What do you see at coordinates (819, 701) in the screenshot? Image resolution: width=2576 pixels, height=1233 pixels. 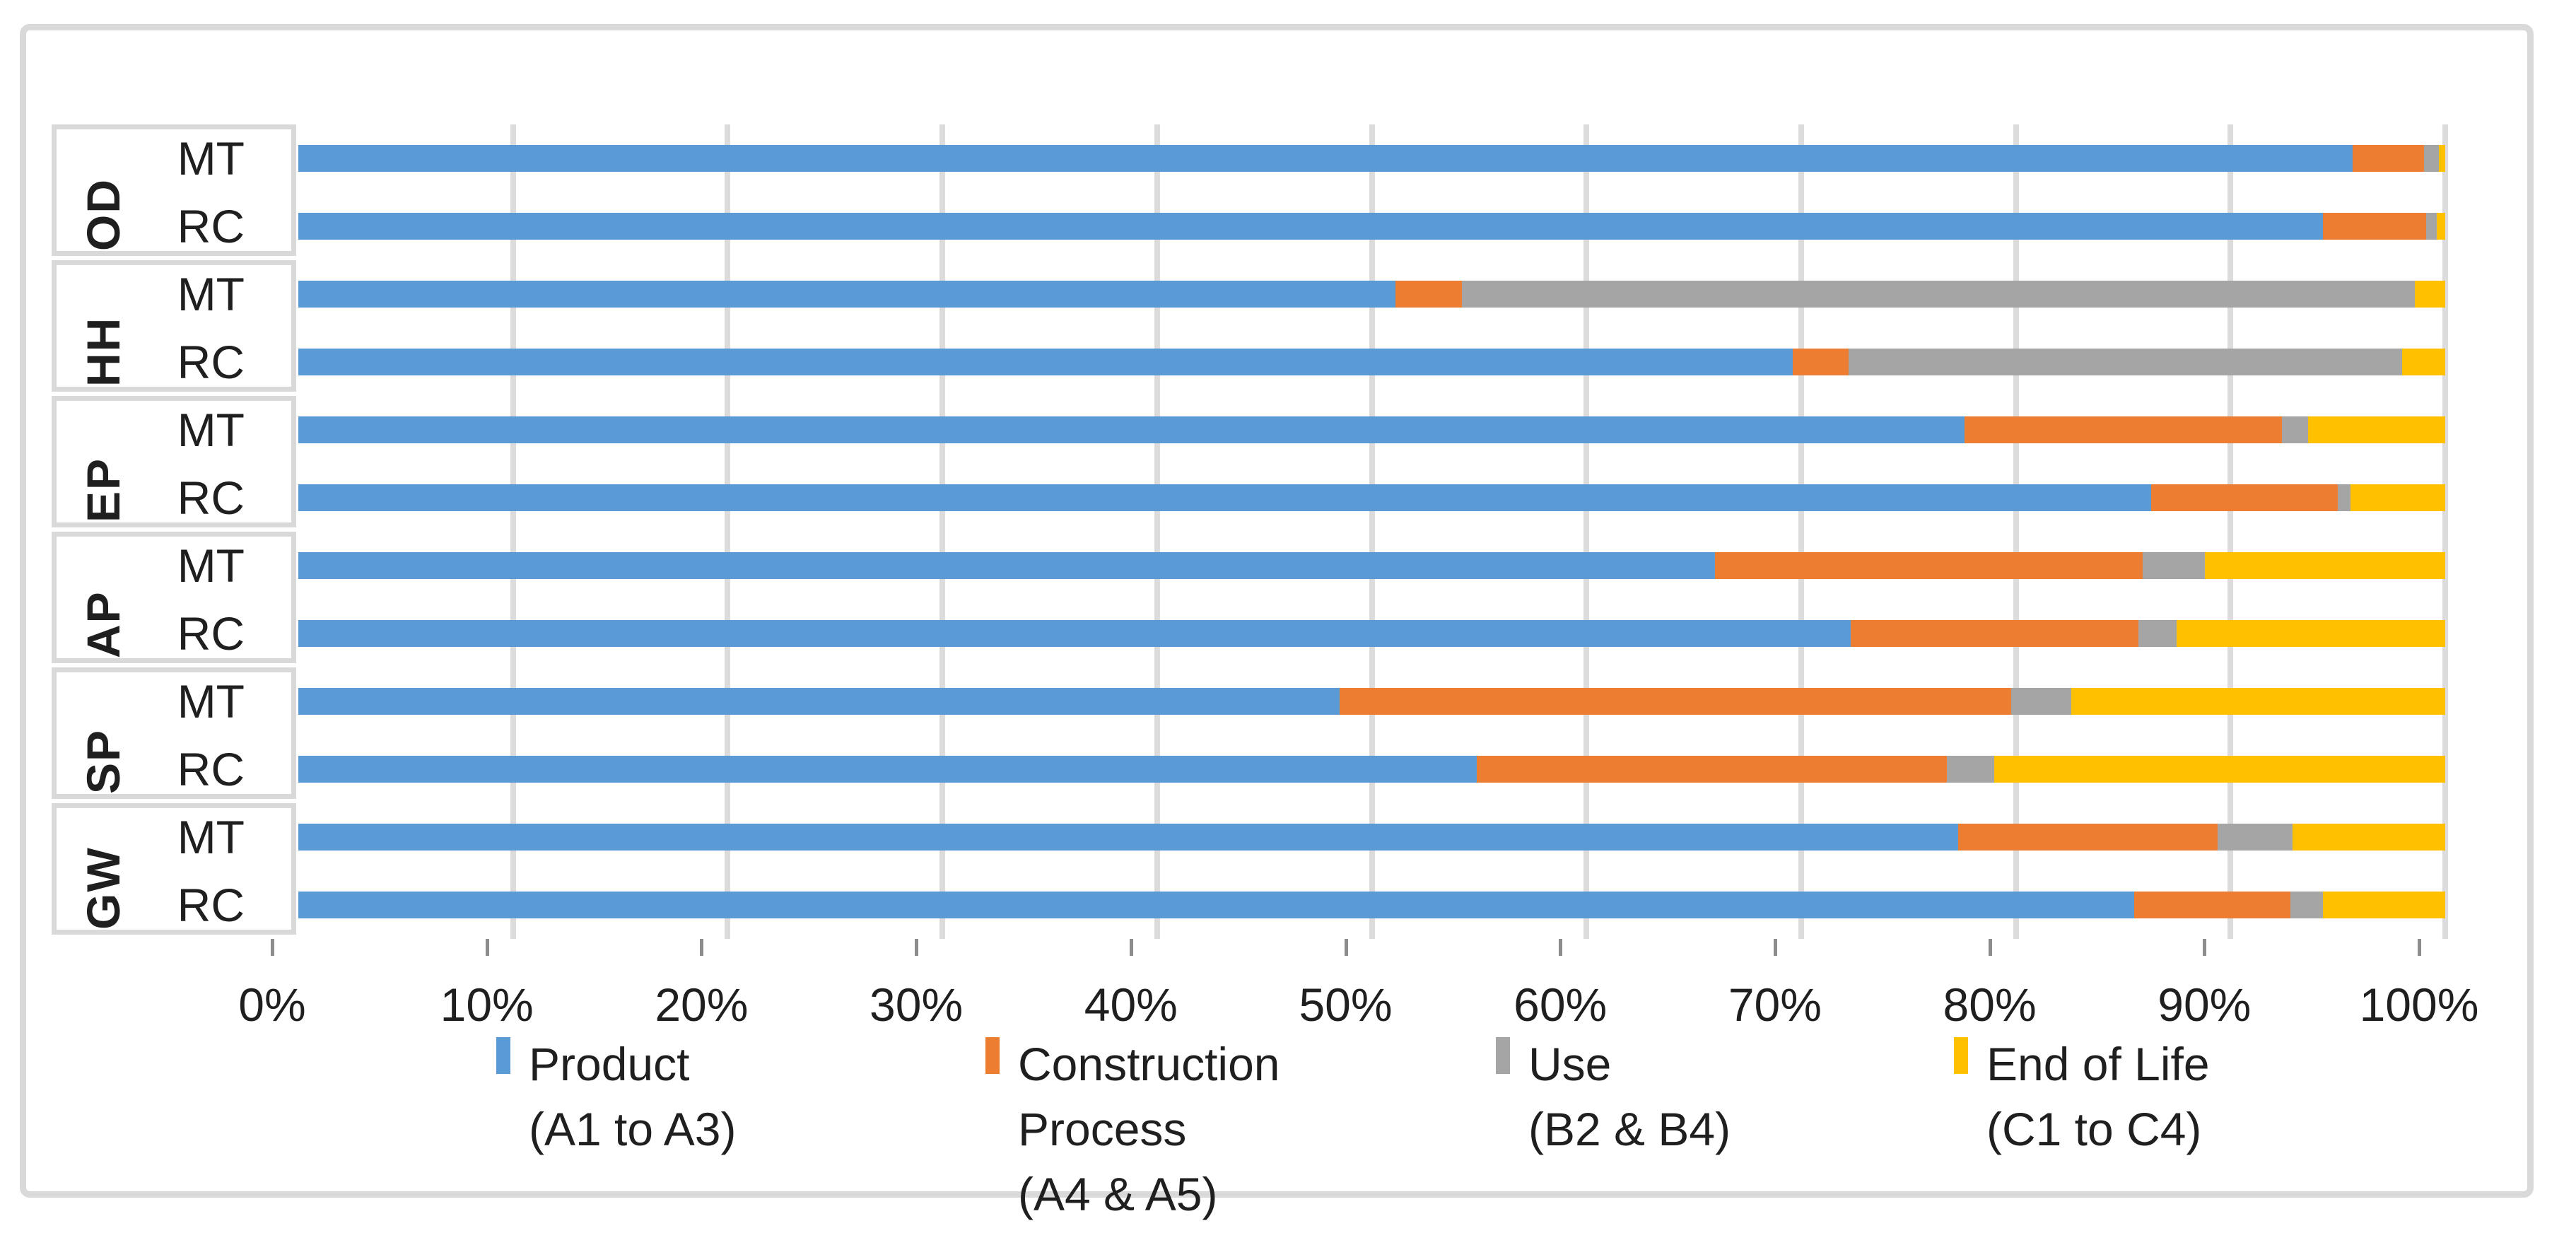 I see `bar-segment-SP-MT-Product (A1 to A3)` at bounding box center [819, 701].